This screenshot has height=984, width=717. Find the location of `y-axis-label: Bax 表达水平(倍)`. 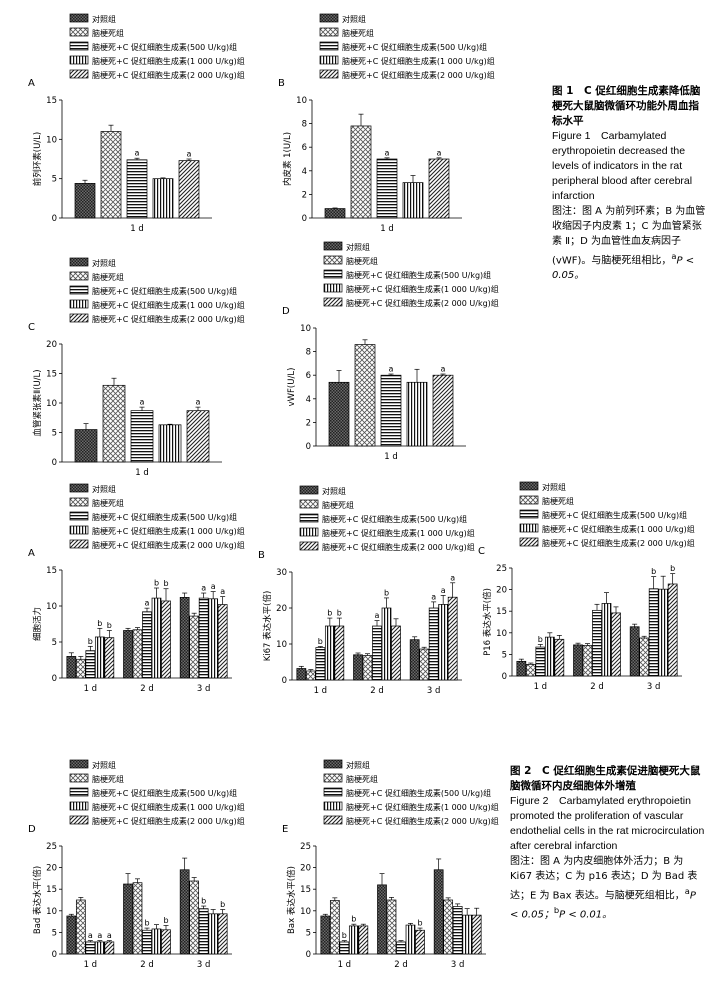

y-axis-label: Bax 表达水平(倍) is located at coordinates (291, 900).